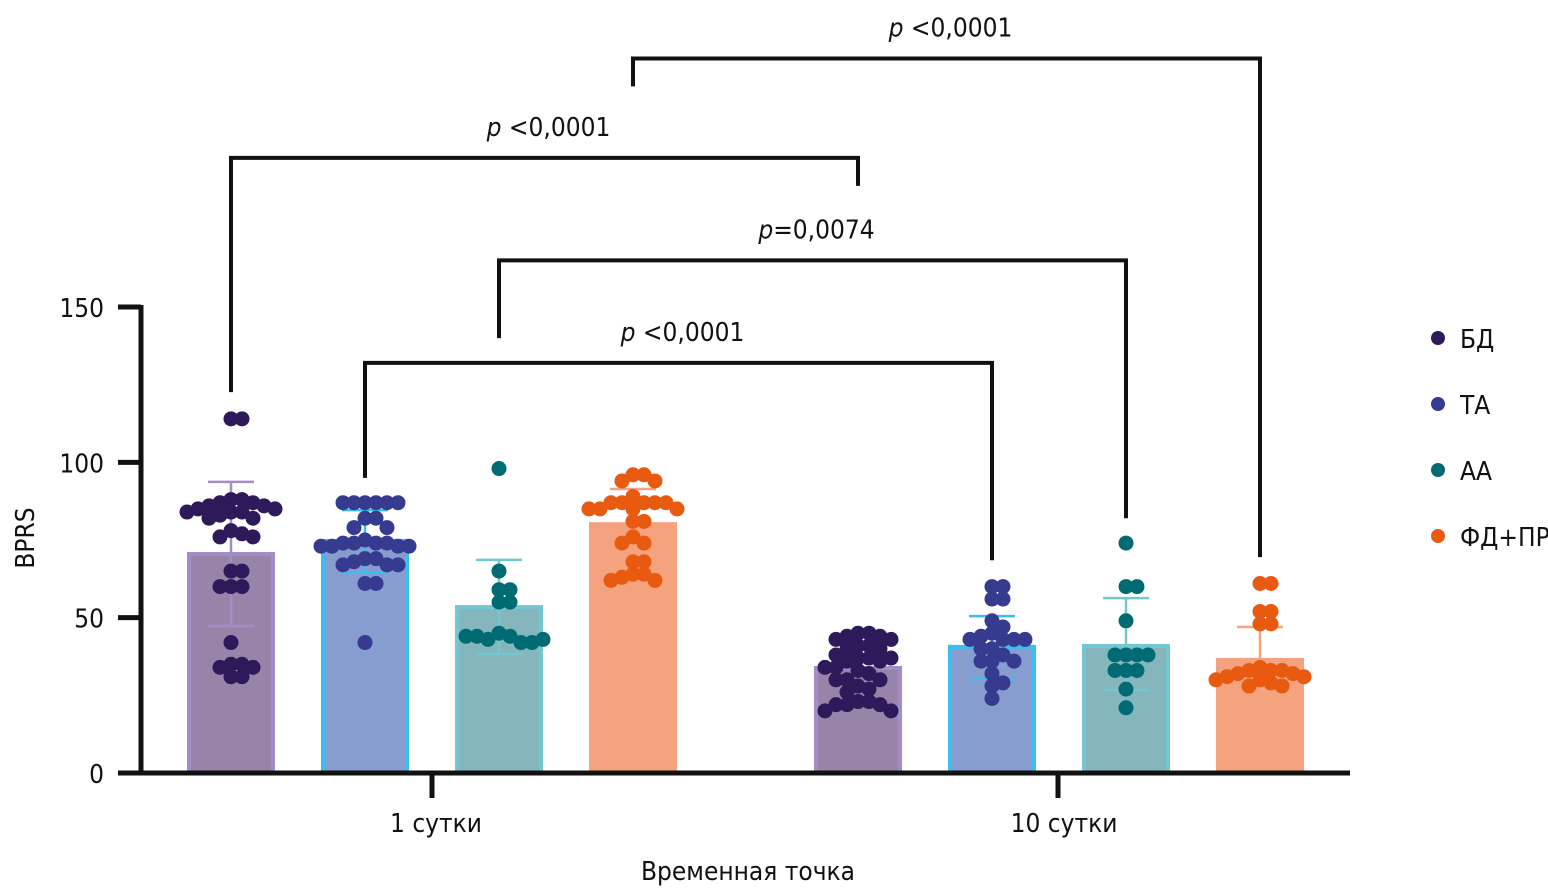 This screenshot has width=1548, height=894. What do you see at coordinates (365, 656) in the screenshot?
I see `bar` at bounding box center [365, 656].